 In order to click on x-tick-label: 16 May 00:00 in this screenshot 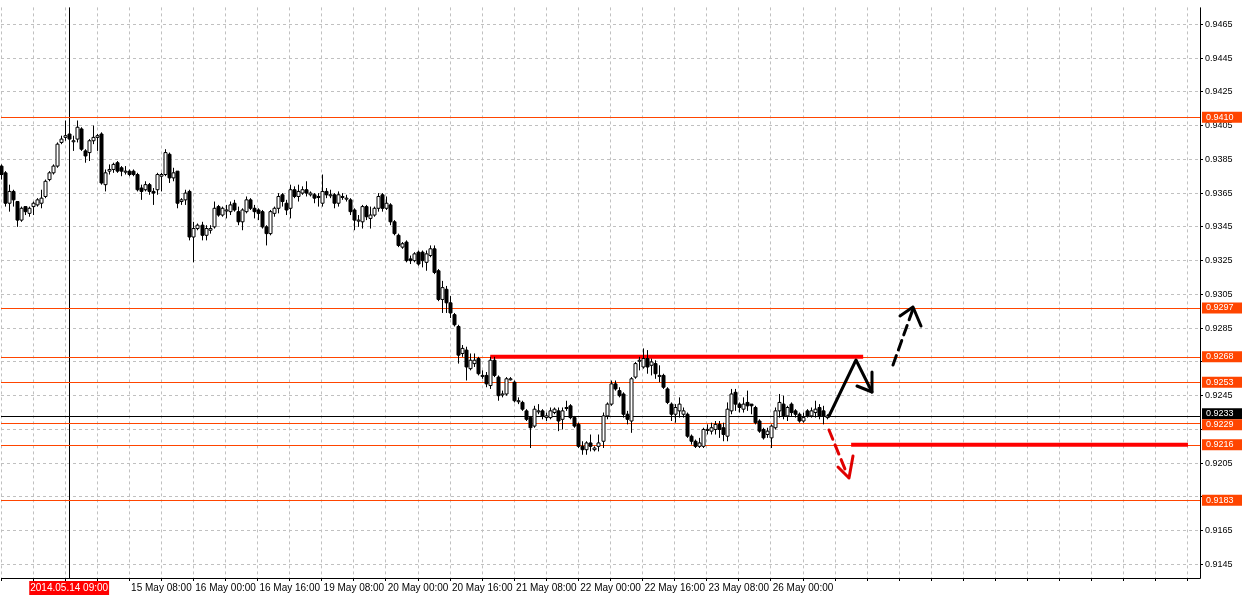, I will do `click(226, 587)`.